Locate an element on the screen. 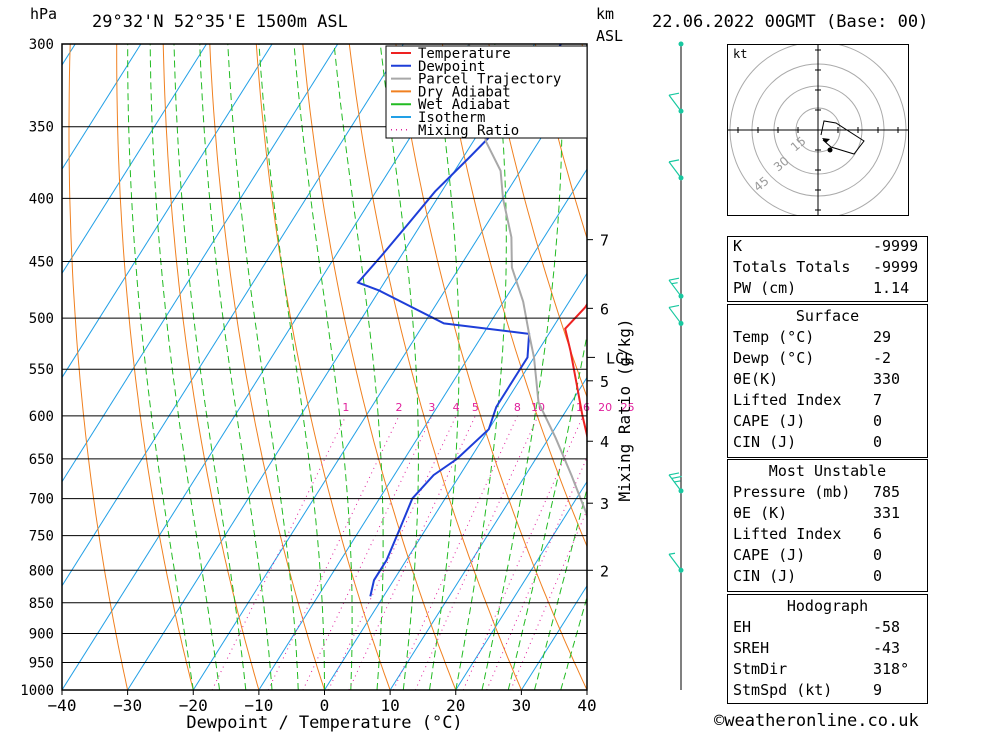 This screenshot has width=1000, height=733. hodo-row: EH -58 is located at coordinates (827, 628).